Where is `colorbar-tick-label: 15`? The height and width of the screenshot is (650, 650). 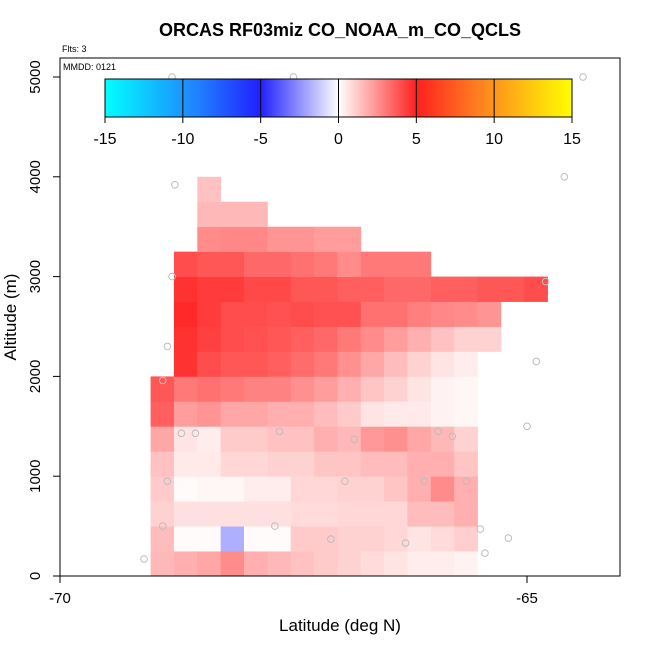
colorbar-tick-label: 15 is located at coordinates (572, 139).